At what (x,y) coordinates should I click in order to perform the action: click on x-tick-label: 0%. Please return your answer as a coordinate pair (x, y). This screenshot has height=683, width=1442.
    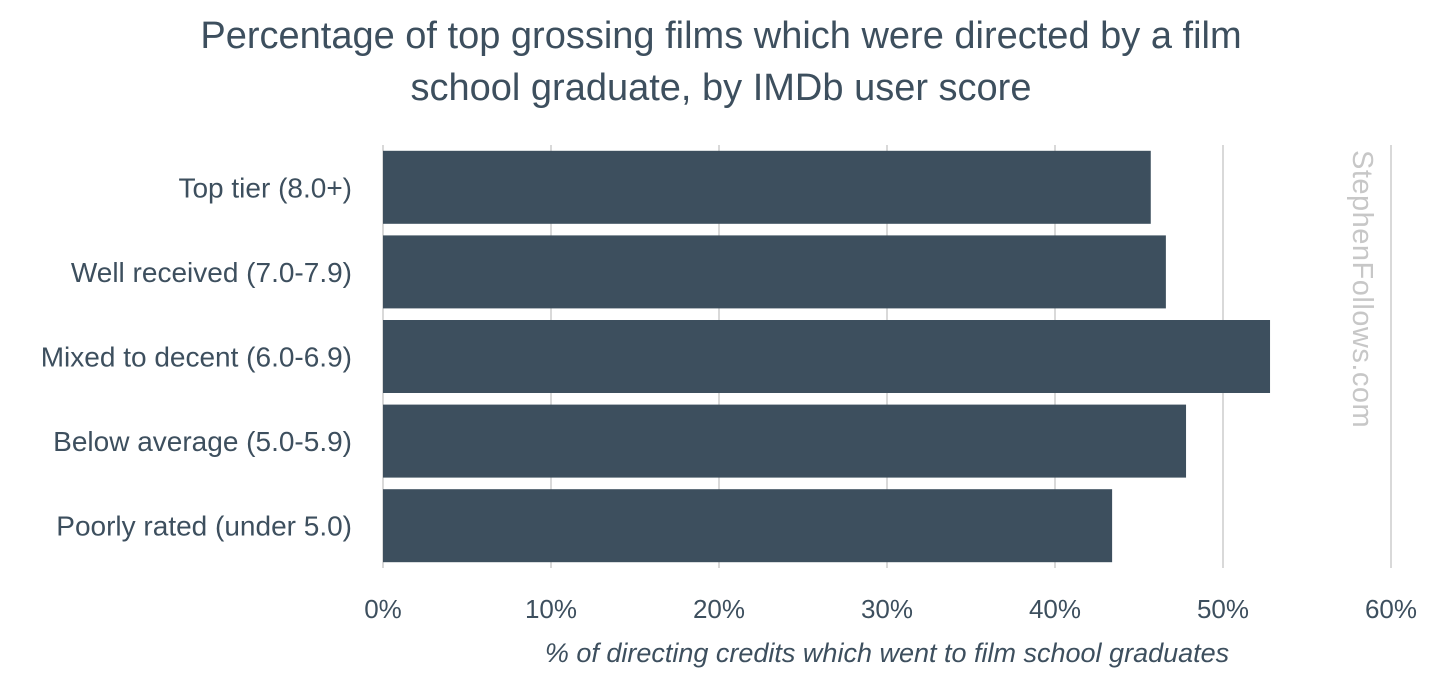
    Looking at the image, I should click on (383, 609).